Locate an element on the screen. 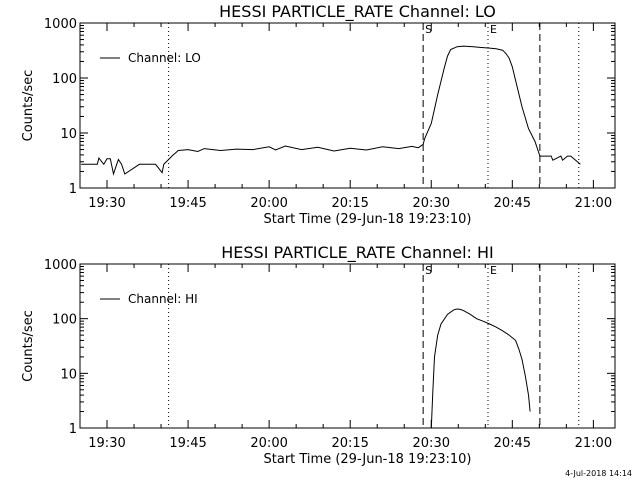 The image size is (640, 480). date-stamp: 4-Jul-2018 14:14 is located at coordinates (598, 473).